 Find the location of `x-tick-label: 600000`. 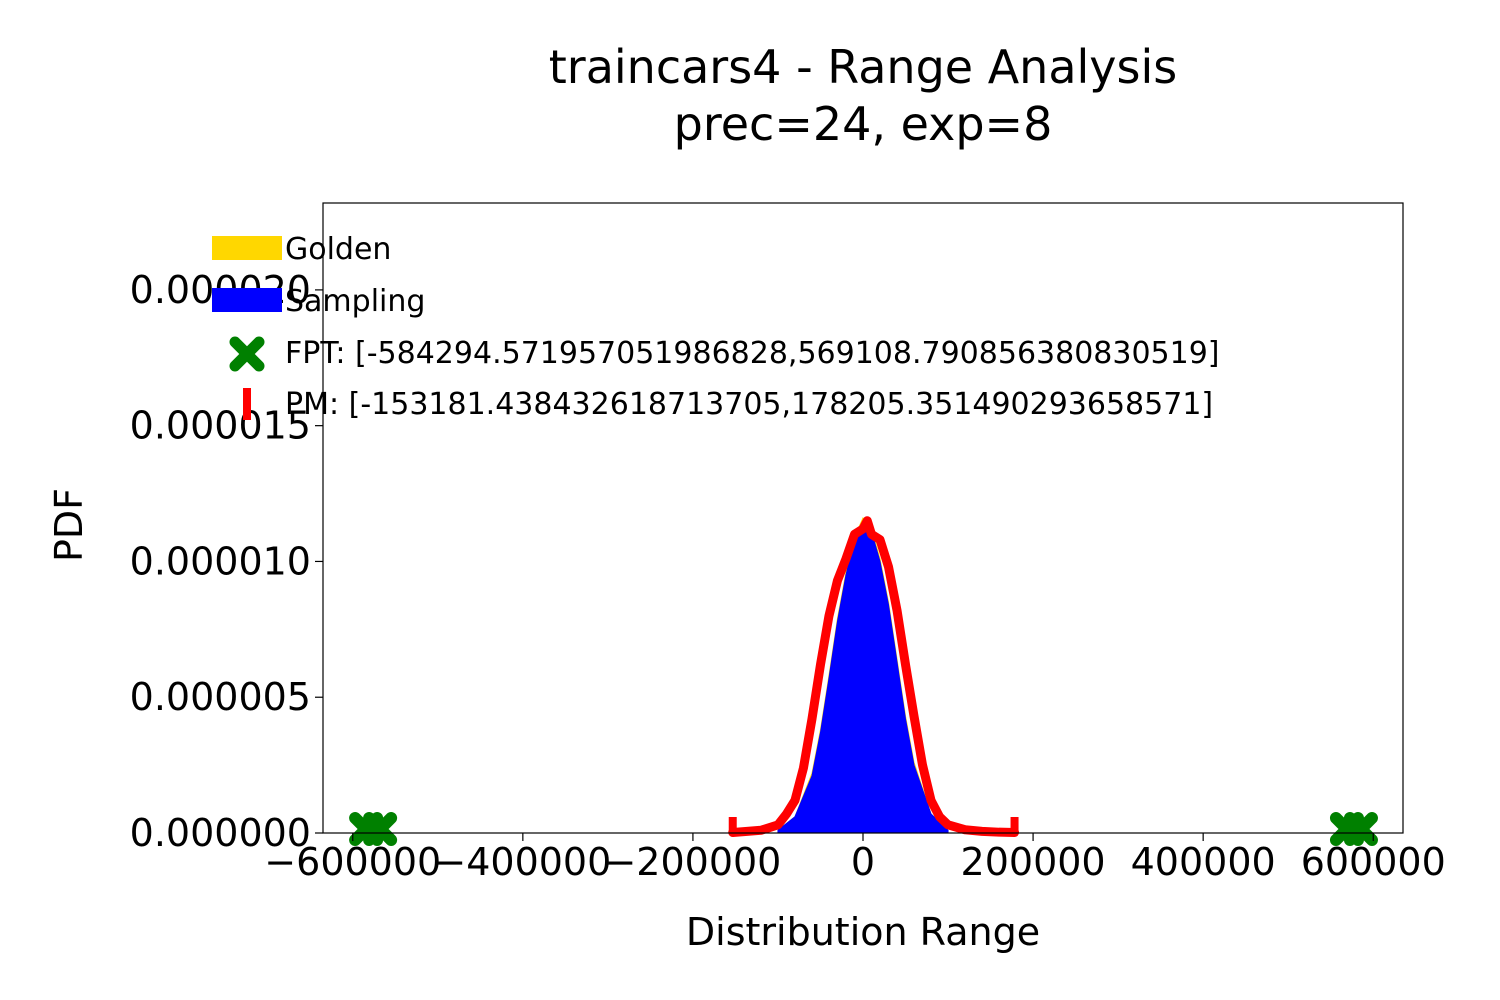

x-tick-label: 600000 is located at coordinates (1373, 862).